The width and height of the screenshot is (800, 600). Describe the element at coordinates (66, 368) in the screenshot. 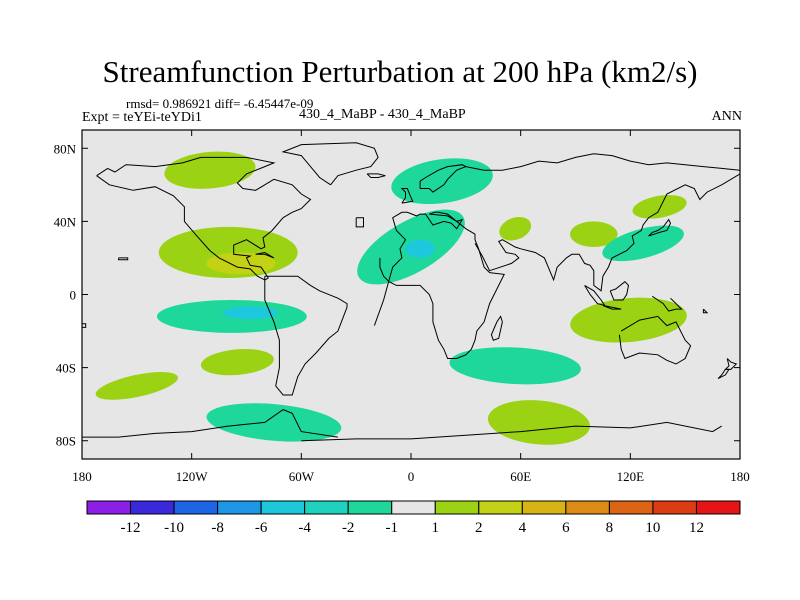

I see `y-tick-label-3: 40S` at that location.